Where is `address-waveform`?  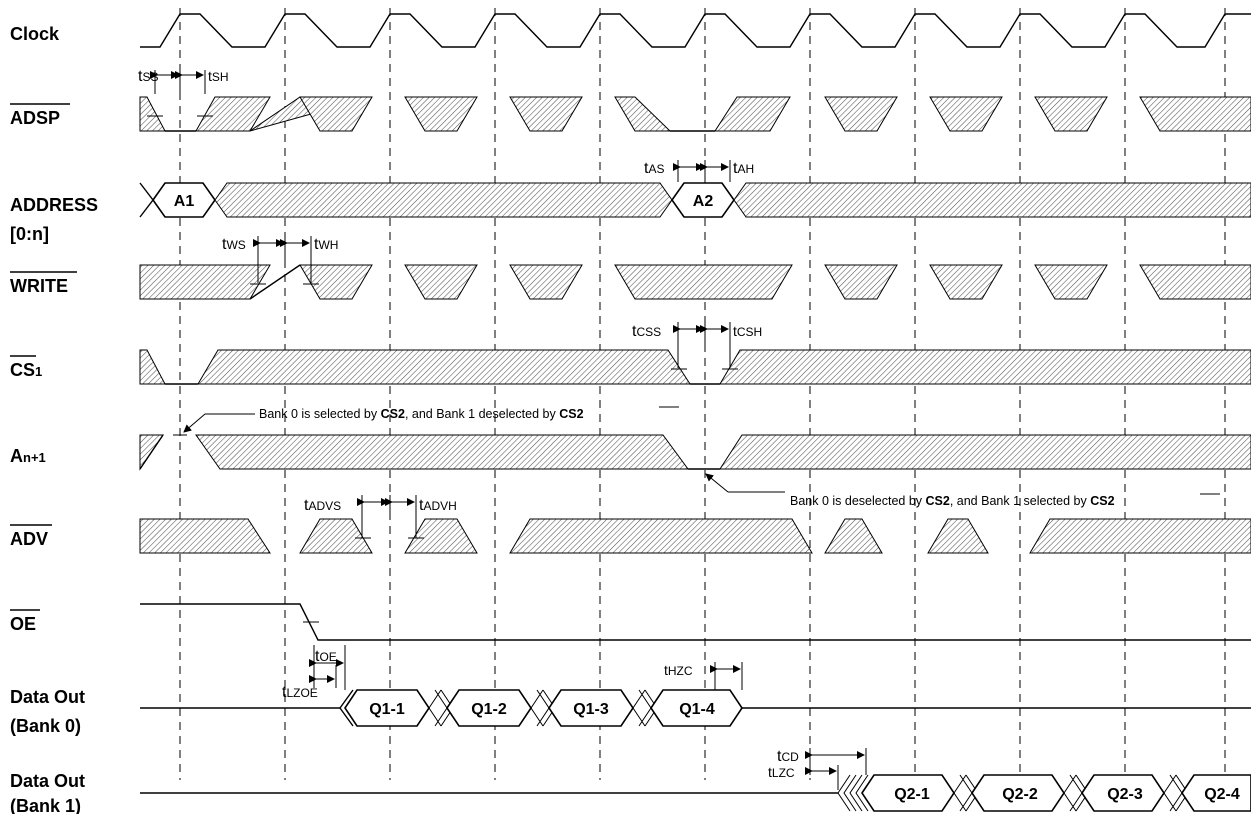
address-waveform is located at coordinates (695, 200).